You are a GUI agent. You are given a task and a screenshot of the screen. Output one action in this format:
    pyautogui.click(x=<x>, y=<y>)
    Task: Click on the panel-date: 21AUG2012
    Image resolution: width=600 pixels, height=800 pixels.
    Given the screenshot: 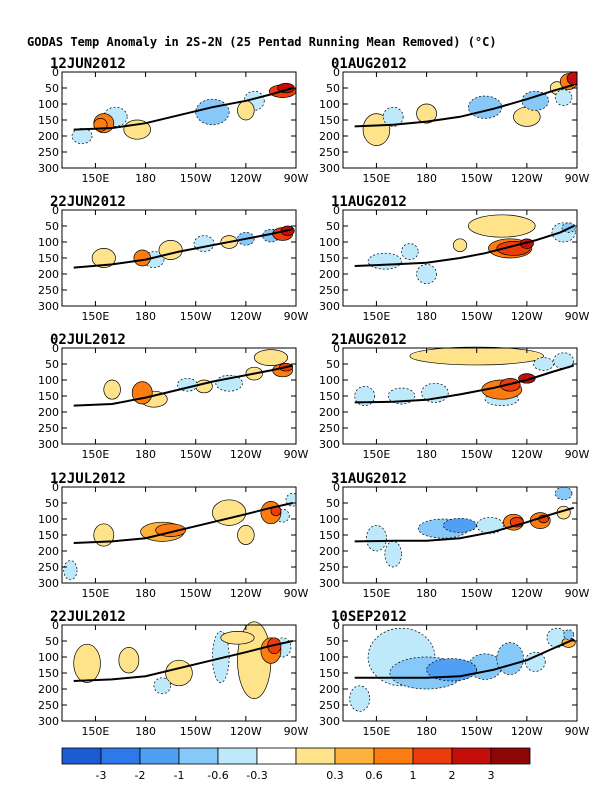 What is the action you would take?
    pyautogui.click(x=369, y=340)
    